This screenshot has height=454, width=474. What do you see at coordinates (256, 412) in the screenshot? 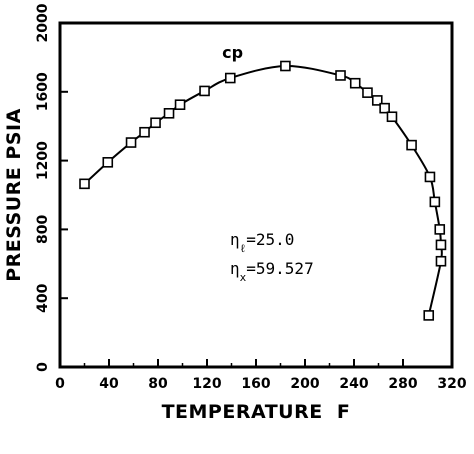
I see `x-axis-title: TEMPERATURE F` at bounding box center [256, 412].